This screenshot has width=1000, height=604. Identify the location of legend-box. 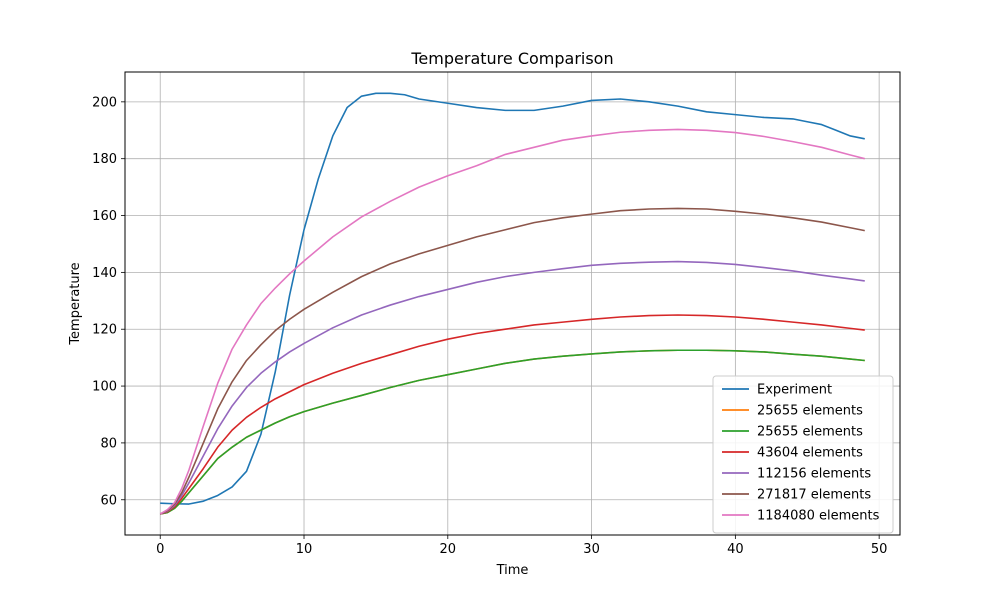
(803, 454).